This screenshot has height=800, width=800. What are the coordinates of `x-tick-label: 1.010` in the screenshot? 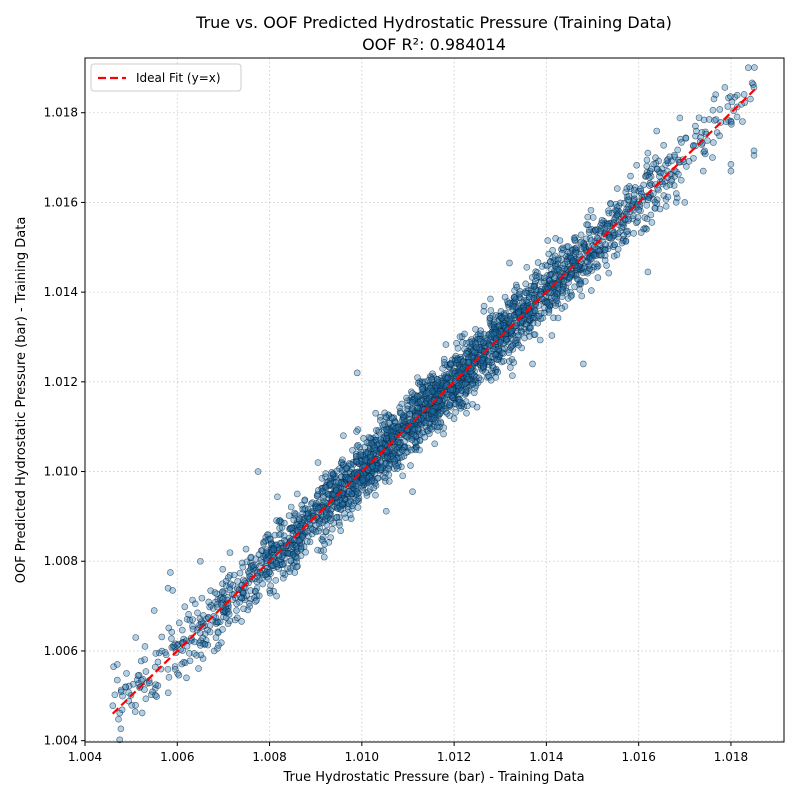 It's located at (362, 757).